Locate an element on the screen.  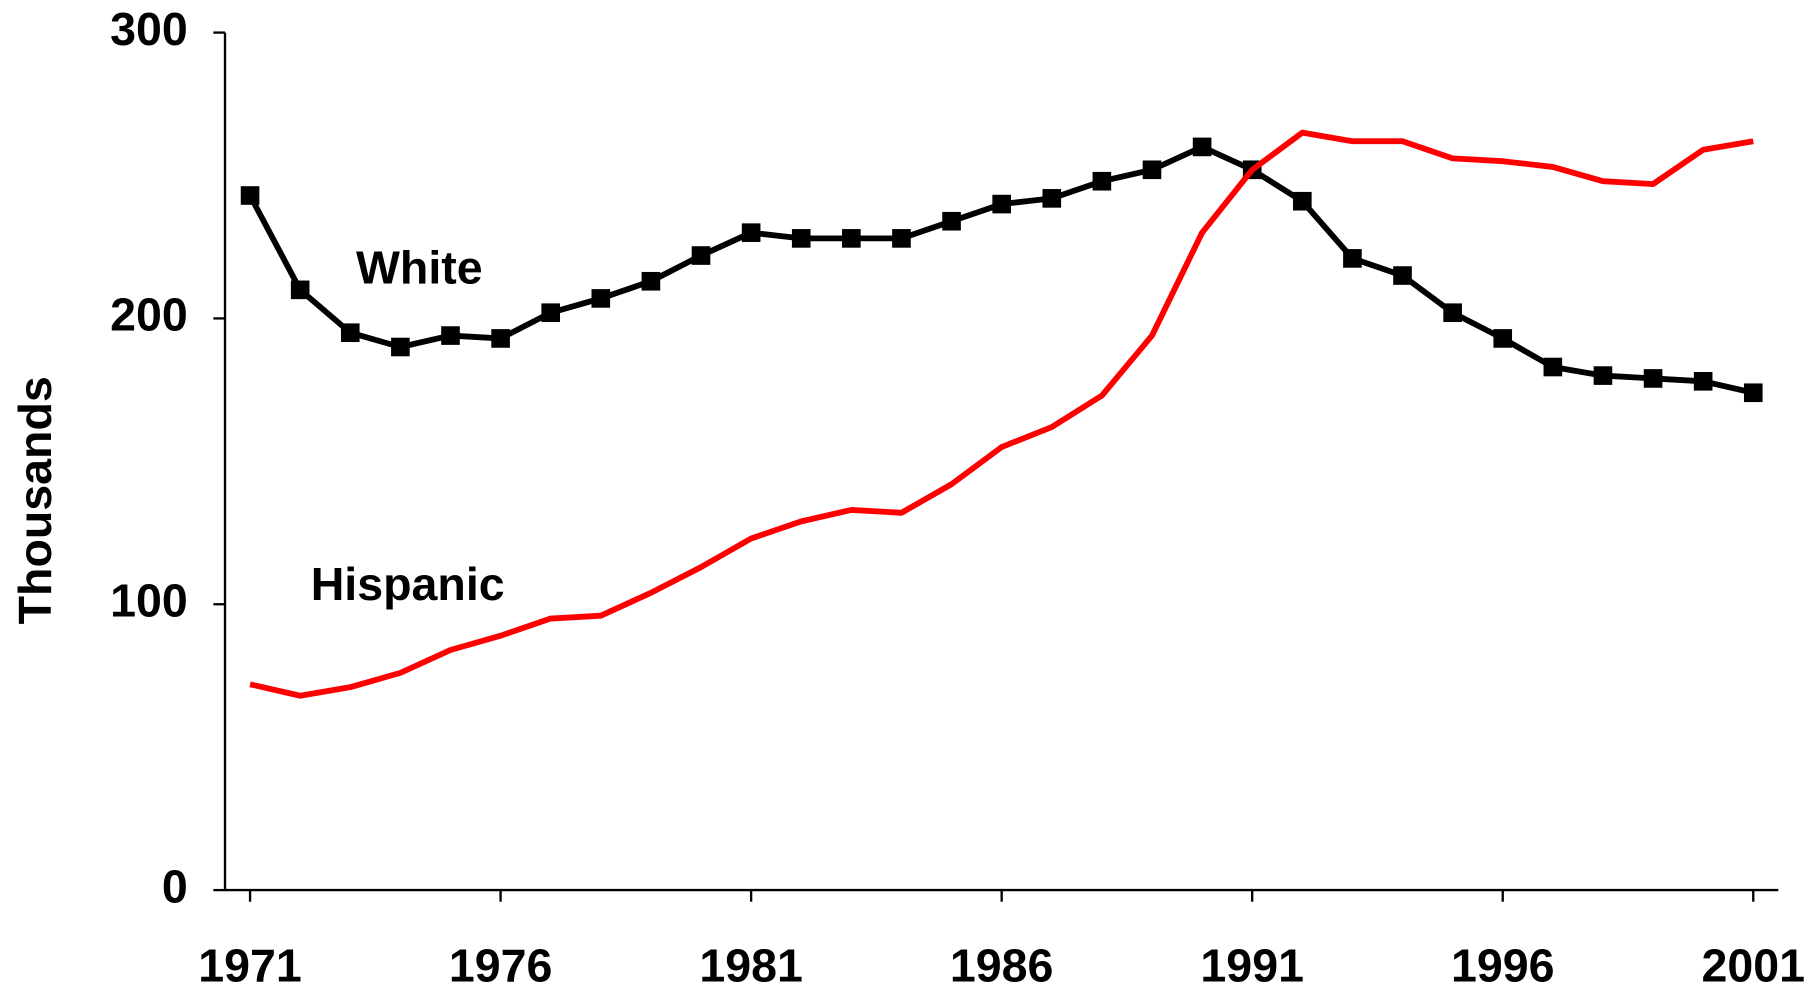
x-tick-label: 1981 is located at coordinates (751, 964).